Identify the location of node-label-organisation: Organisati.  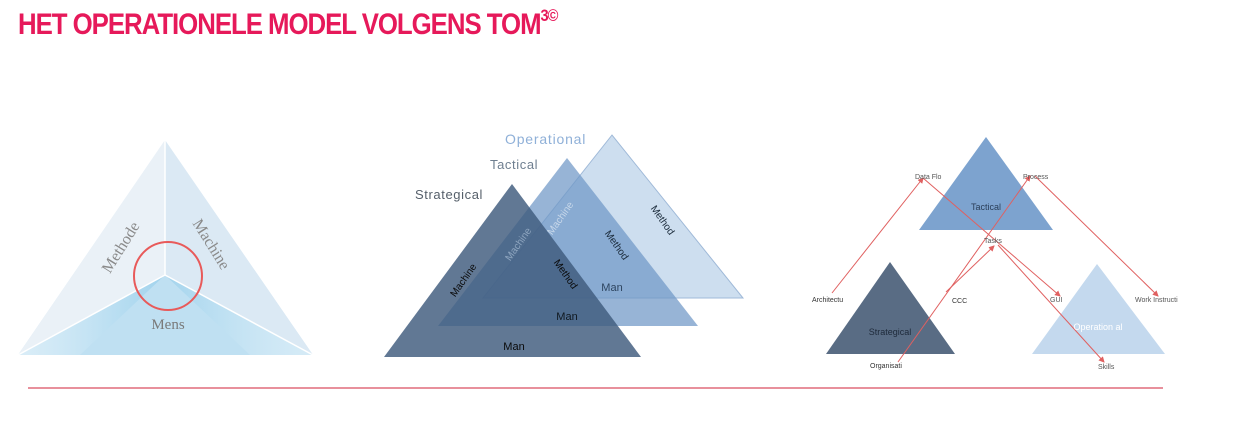
(886, 366).